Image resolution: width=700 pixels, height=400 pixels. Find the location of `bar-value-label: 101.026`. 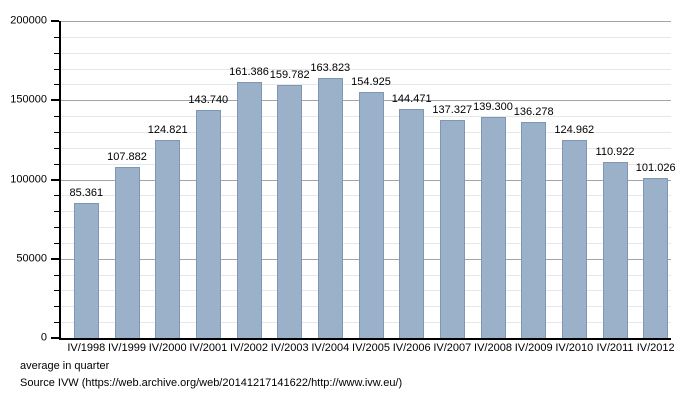

bar-value-label: 101.026 is located at coordinates (655, 167).